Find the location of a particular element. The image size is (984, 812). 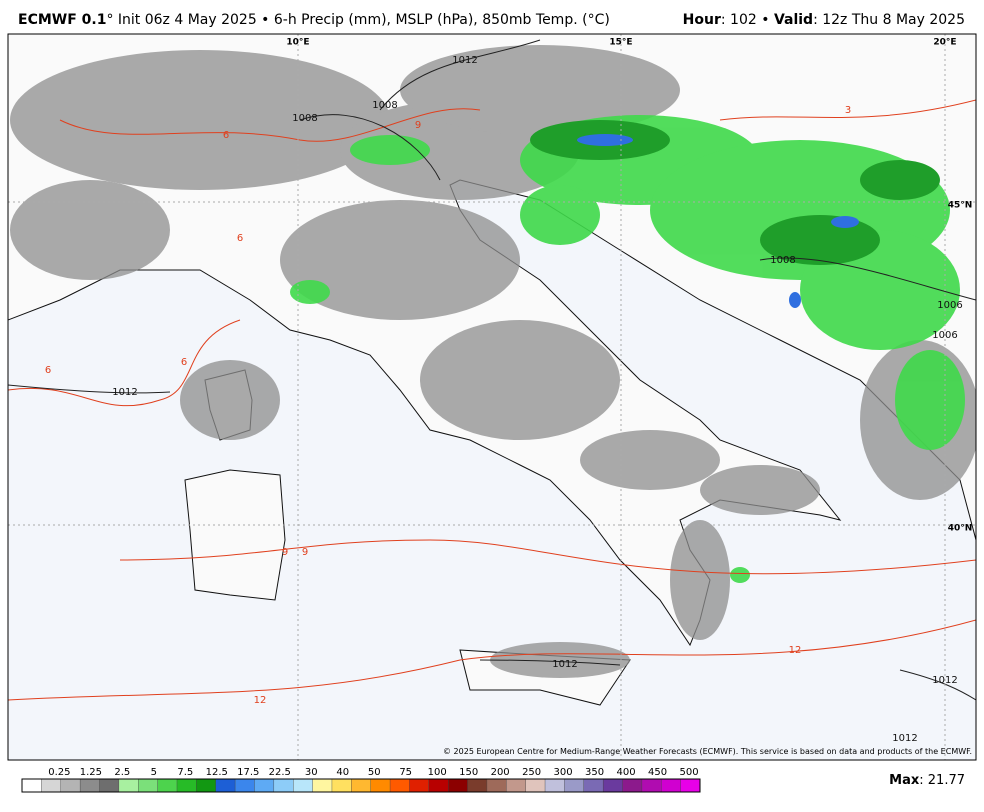

colorbar-frame is located at coordinates (361, 785).